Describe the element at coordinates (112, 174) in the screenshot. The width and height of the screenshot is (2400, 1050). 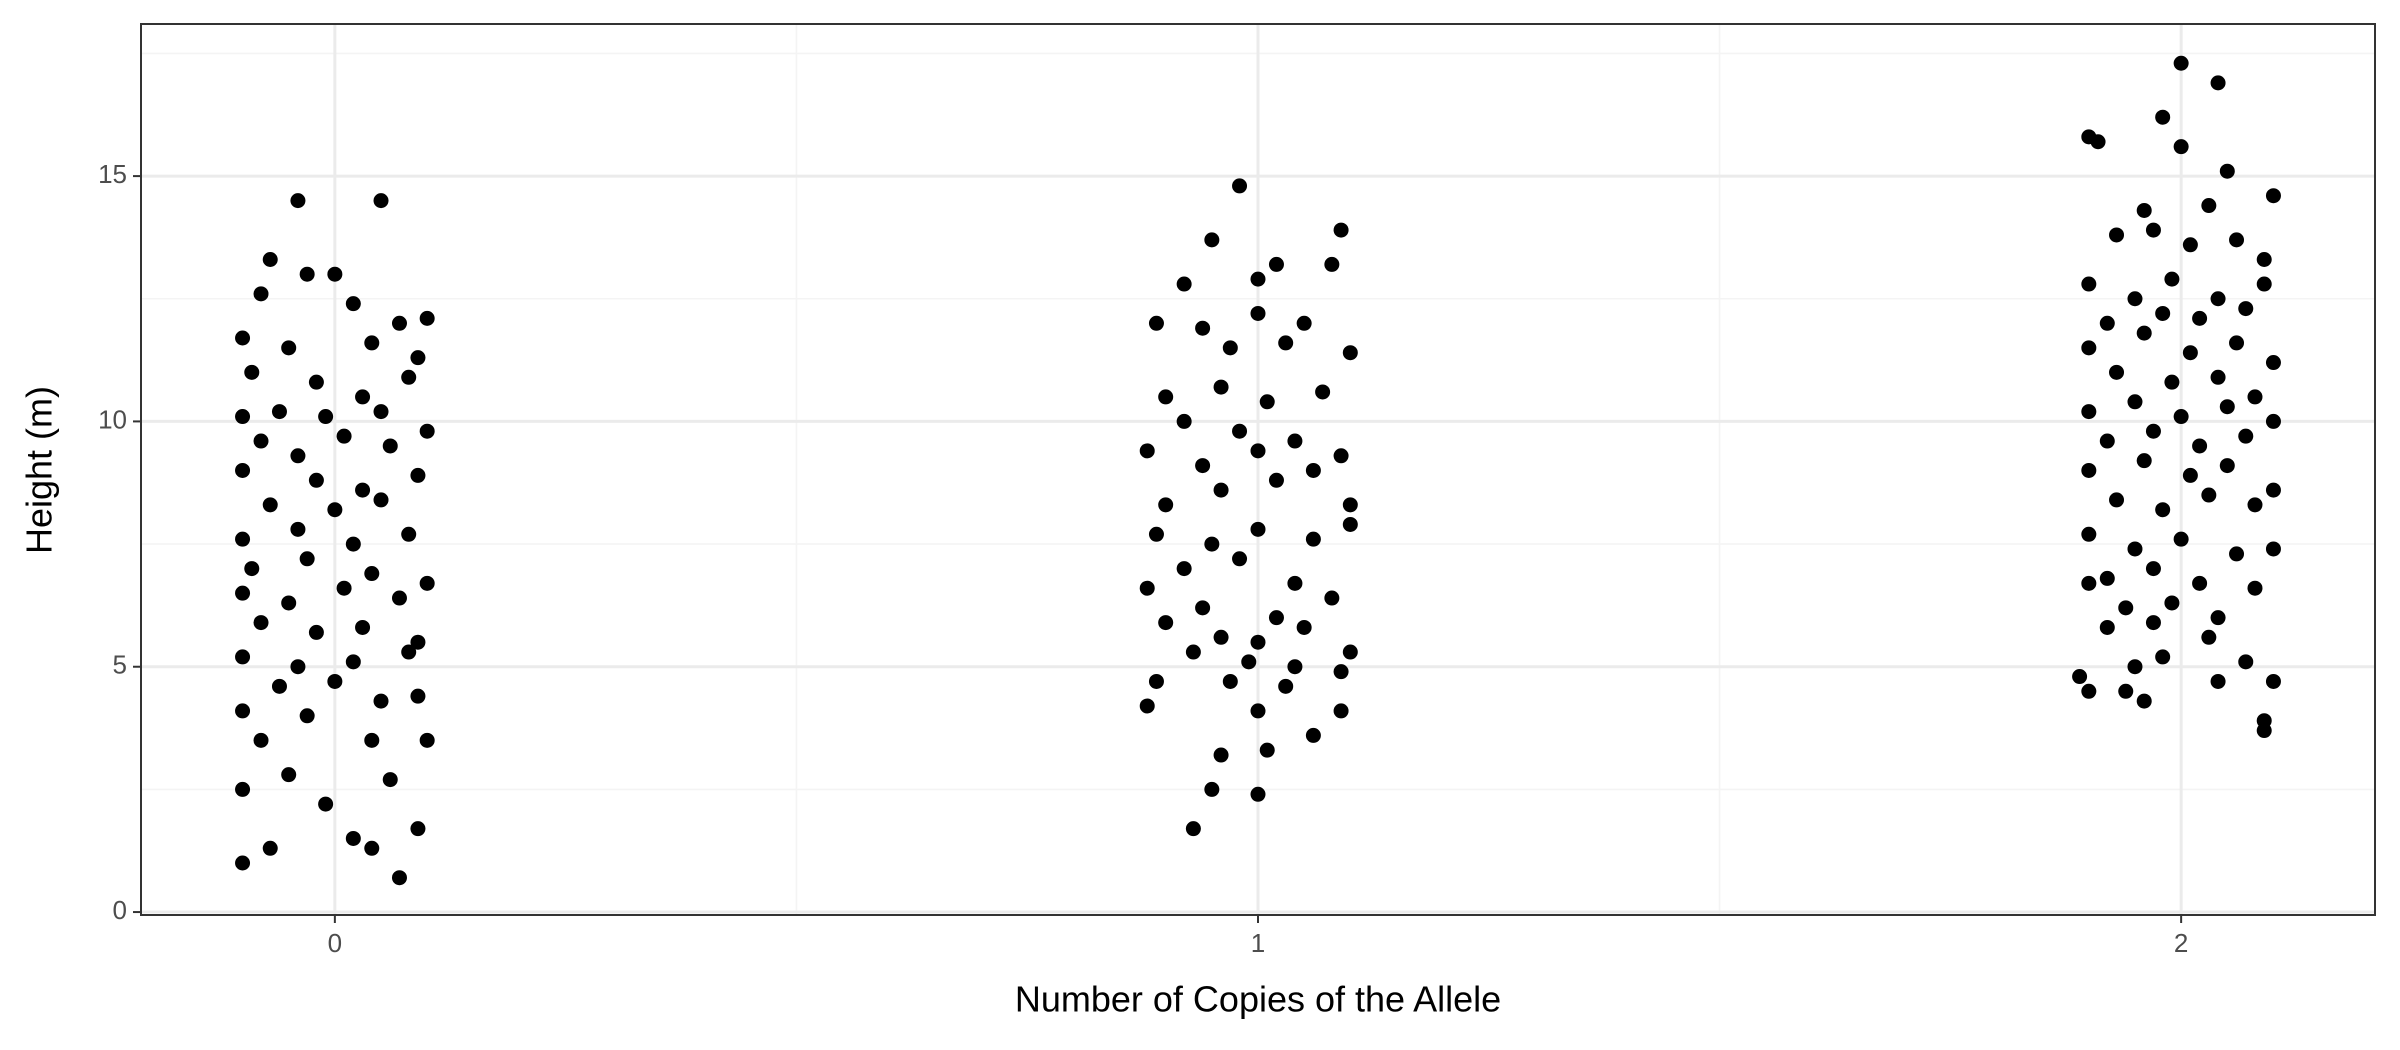
I see `y-tick-label: 15` at that location.